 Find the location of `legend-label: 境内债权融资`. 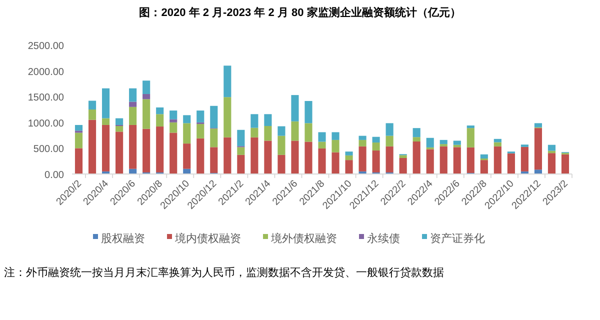

legend-label: 境内债权融资 is located at coordinates (207, 238).